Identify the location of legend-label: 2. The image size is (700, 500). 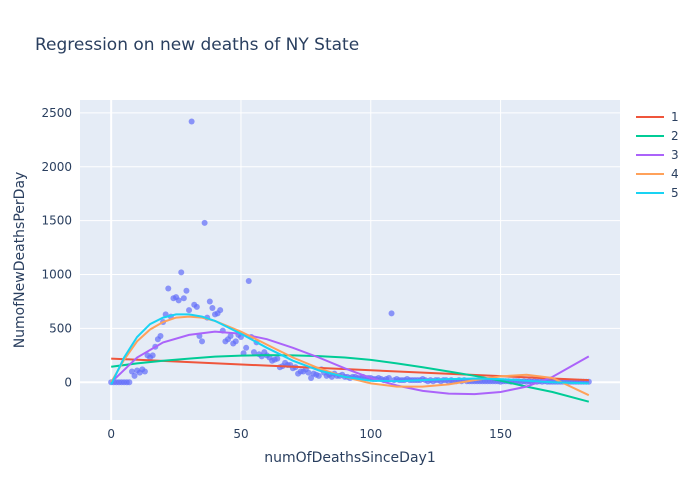
(675, 136).